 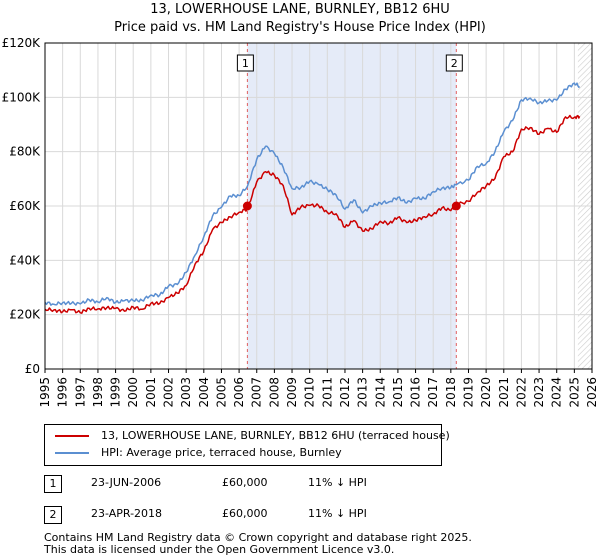 I want to click on y-tick-label: £20K, so click(x=25, y=315).